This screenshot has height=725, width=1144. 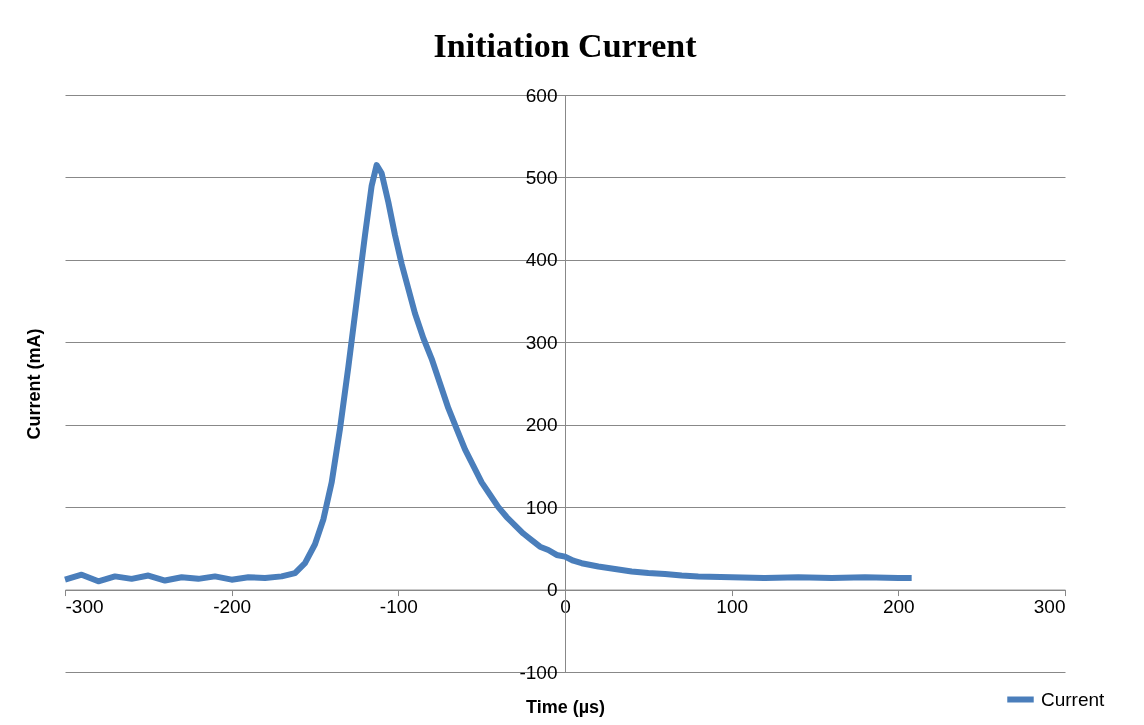 What do you see at coordinates (33, 384) in the screenshot?
I see `y-axis-title: Current (mA)` at bounding box center [33, 384].